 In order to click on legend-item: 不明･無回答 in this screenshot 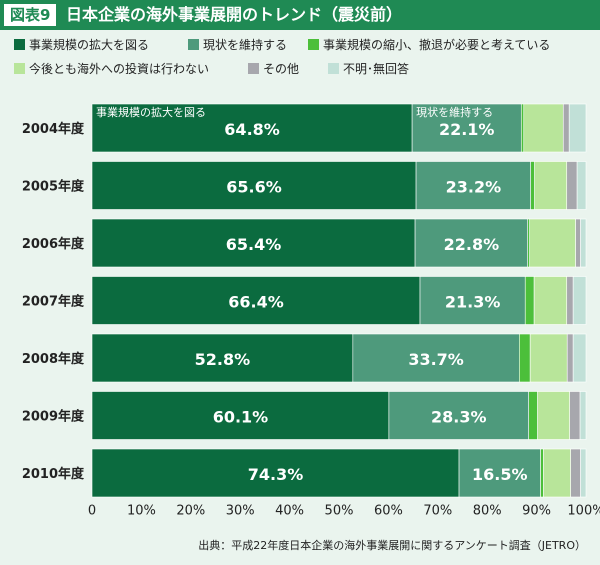, I will do `click(368, 69)`.